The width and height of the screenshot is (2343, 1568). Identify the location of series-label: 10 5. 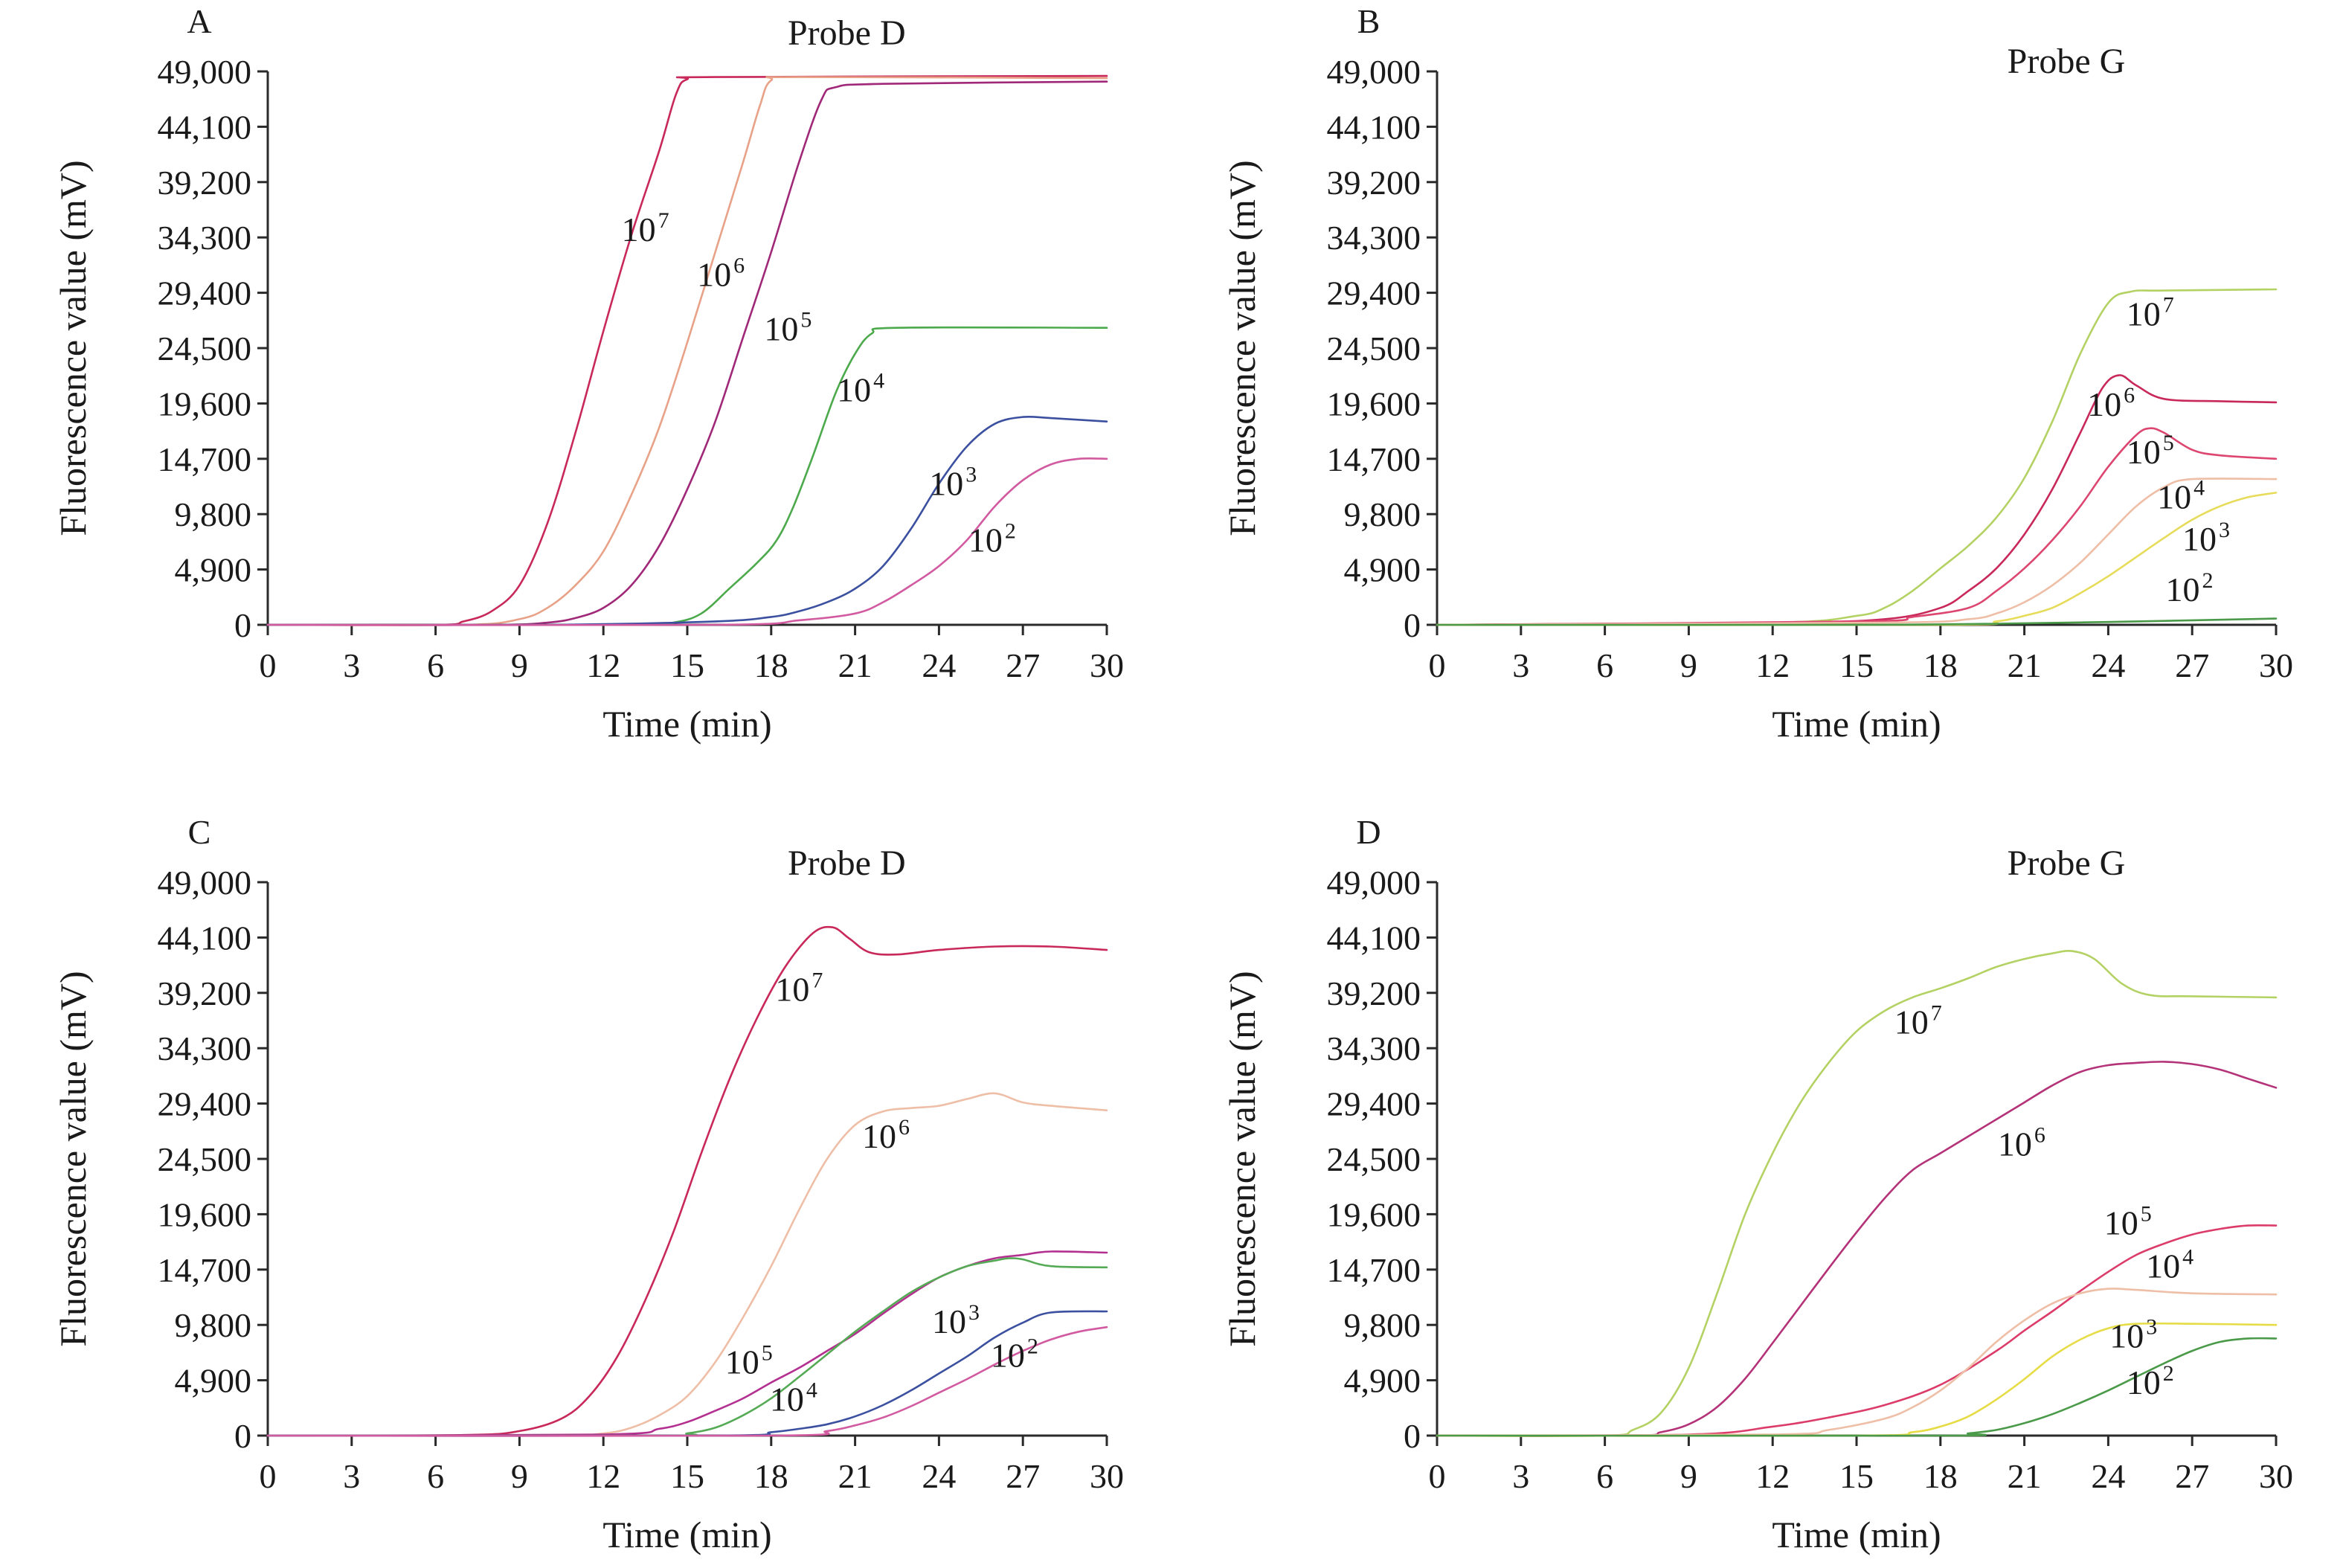
(749, 1360).